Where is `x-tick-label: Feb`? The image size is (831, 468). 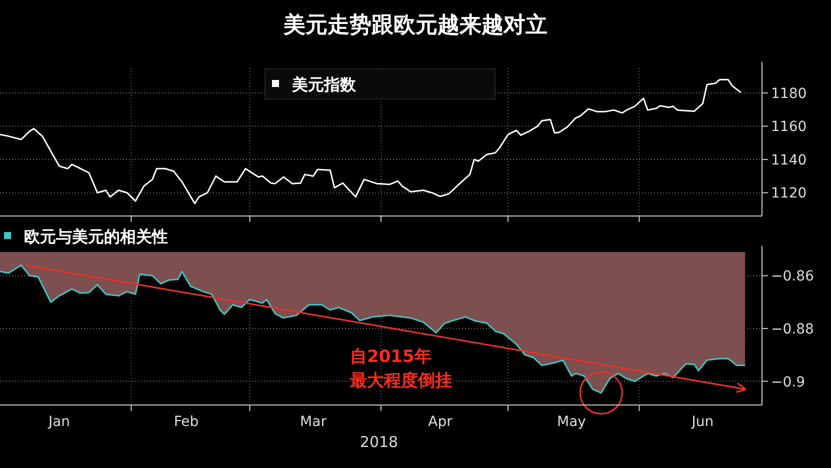
x-tick-label: Feb is located at coordinates (186, 422).